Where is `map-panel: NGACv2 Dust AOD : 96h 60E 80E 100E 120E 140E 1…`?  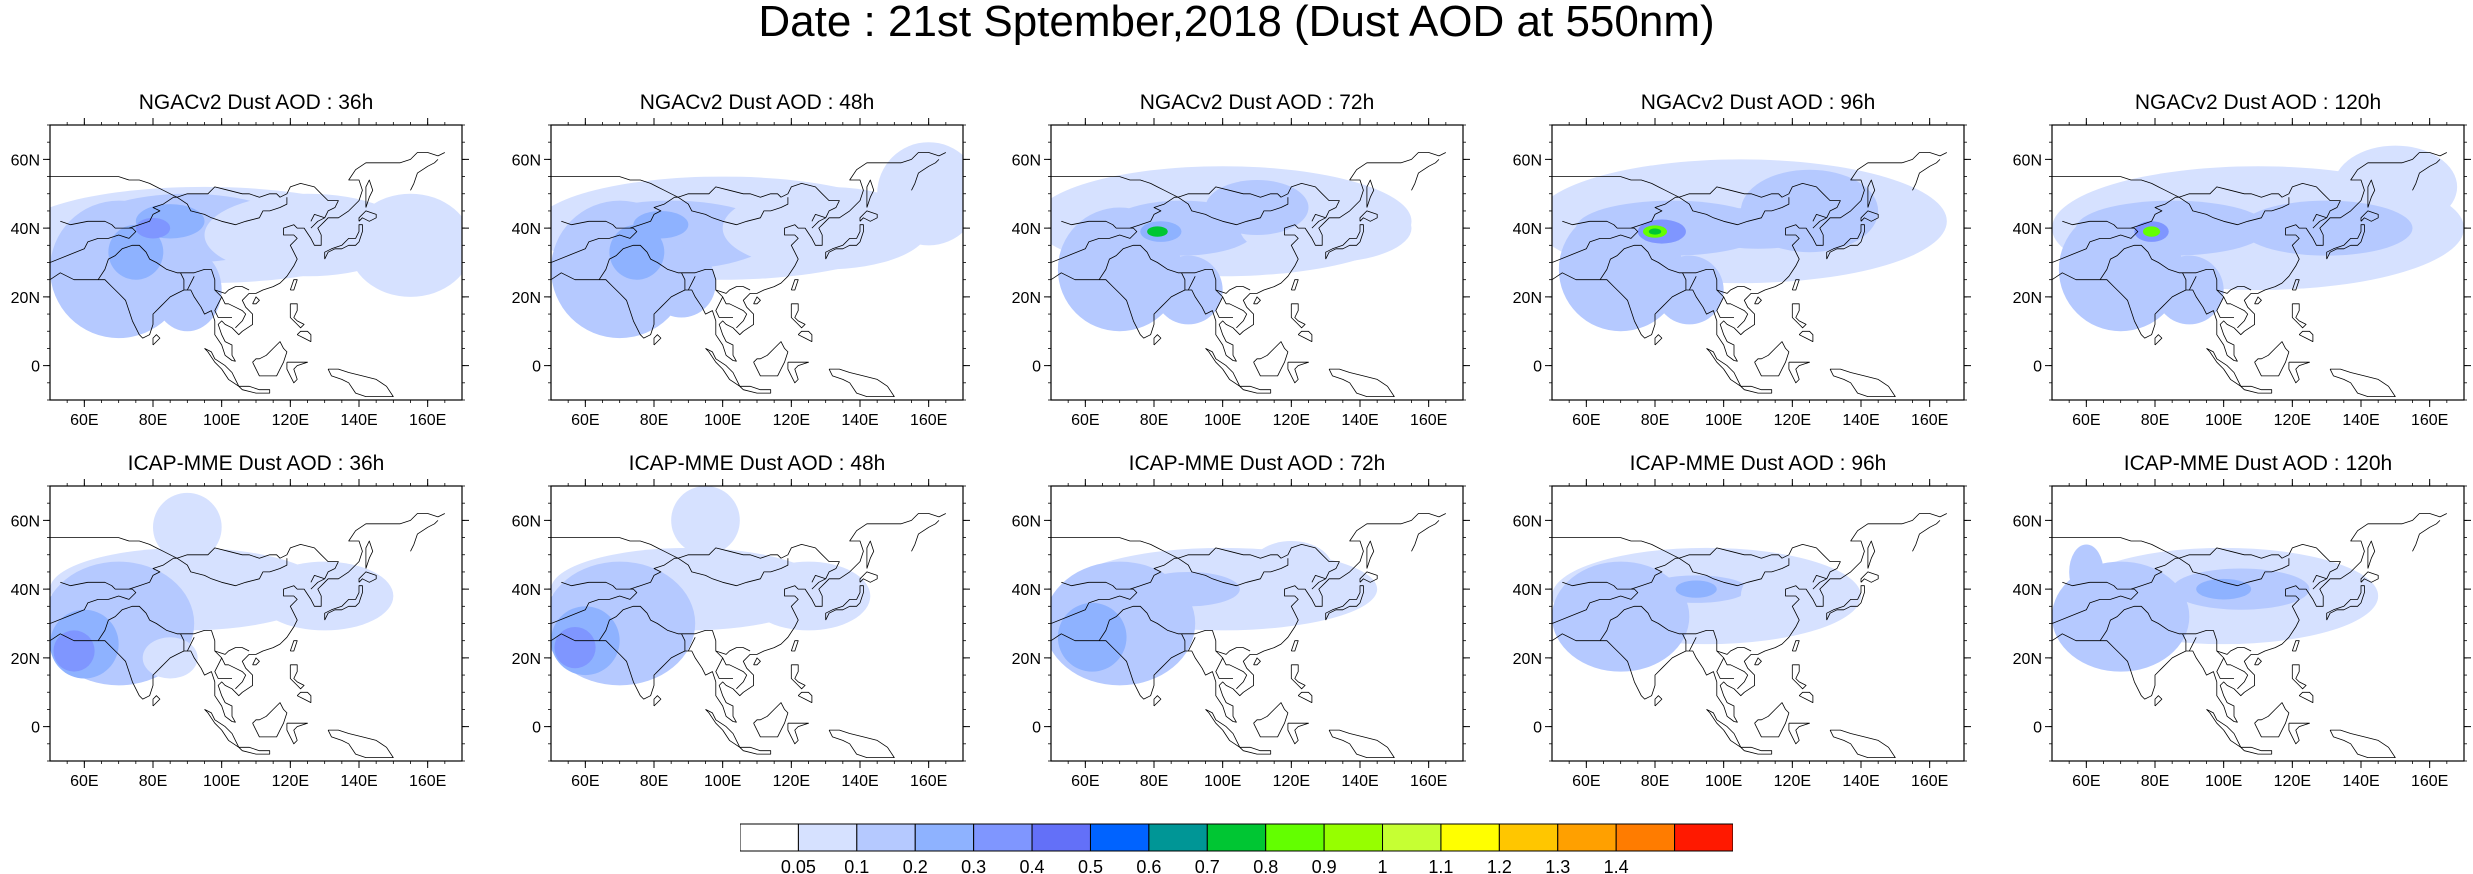
map-panel: NGACv2 Dust AOD : 96h 60E 80E 100E 120E 140E 1… is located at coordinates (1736, 261).